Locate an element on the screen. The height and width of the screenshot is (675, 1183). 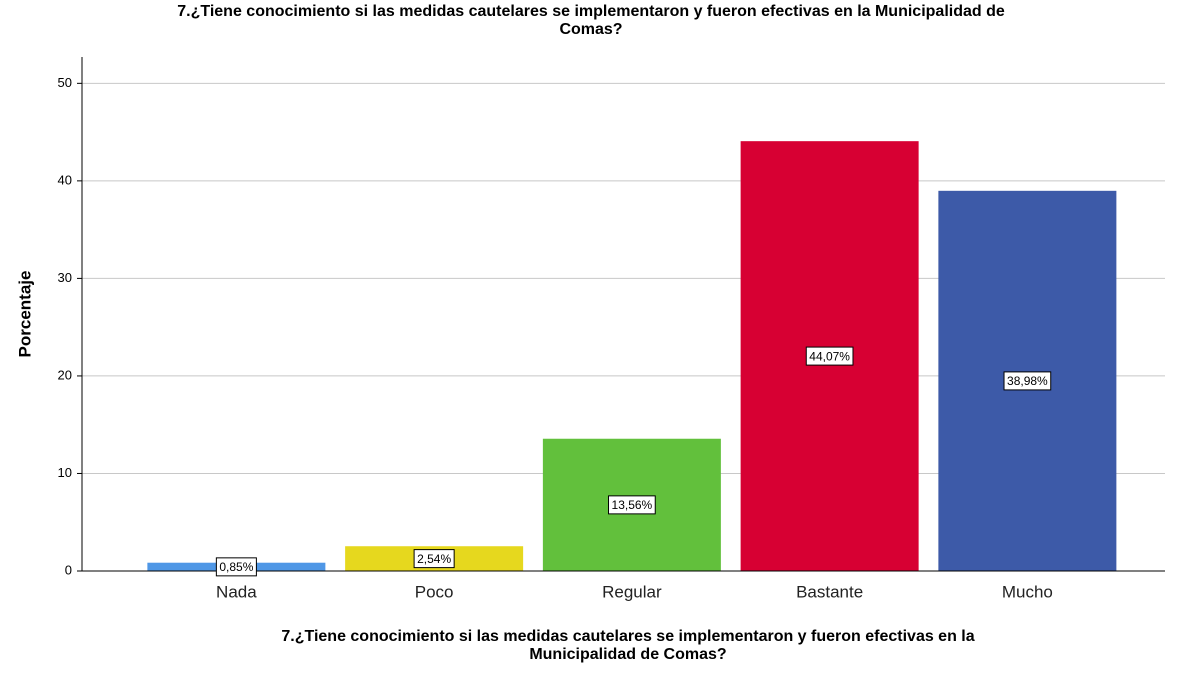
x-tick-label: Nada is located at coordinates (236, 591).